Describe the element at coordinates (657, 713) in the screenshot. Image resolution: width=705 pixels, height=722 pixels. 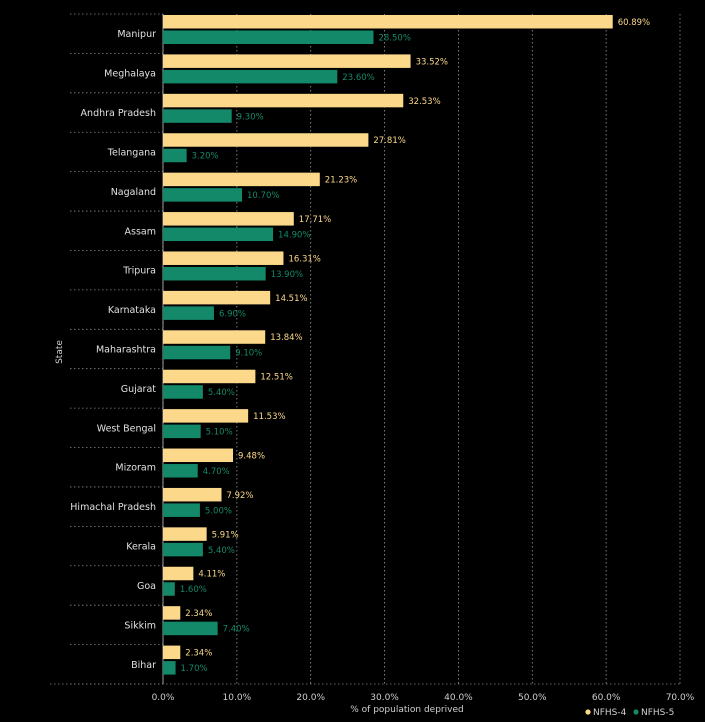
I see `legend-label: NFHS-5` at that location.